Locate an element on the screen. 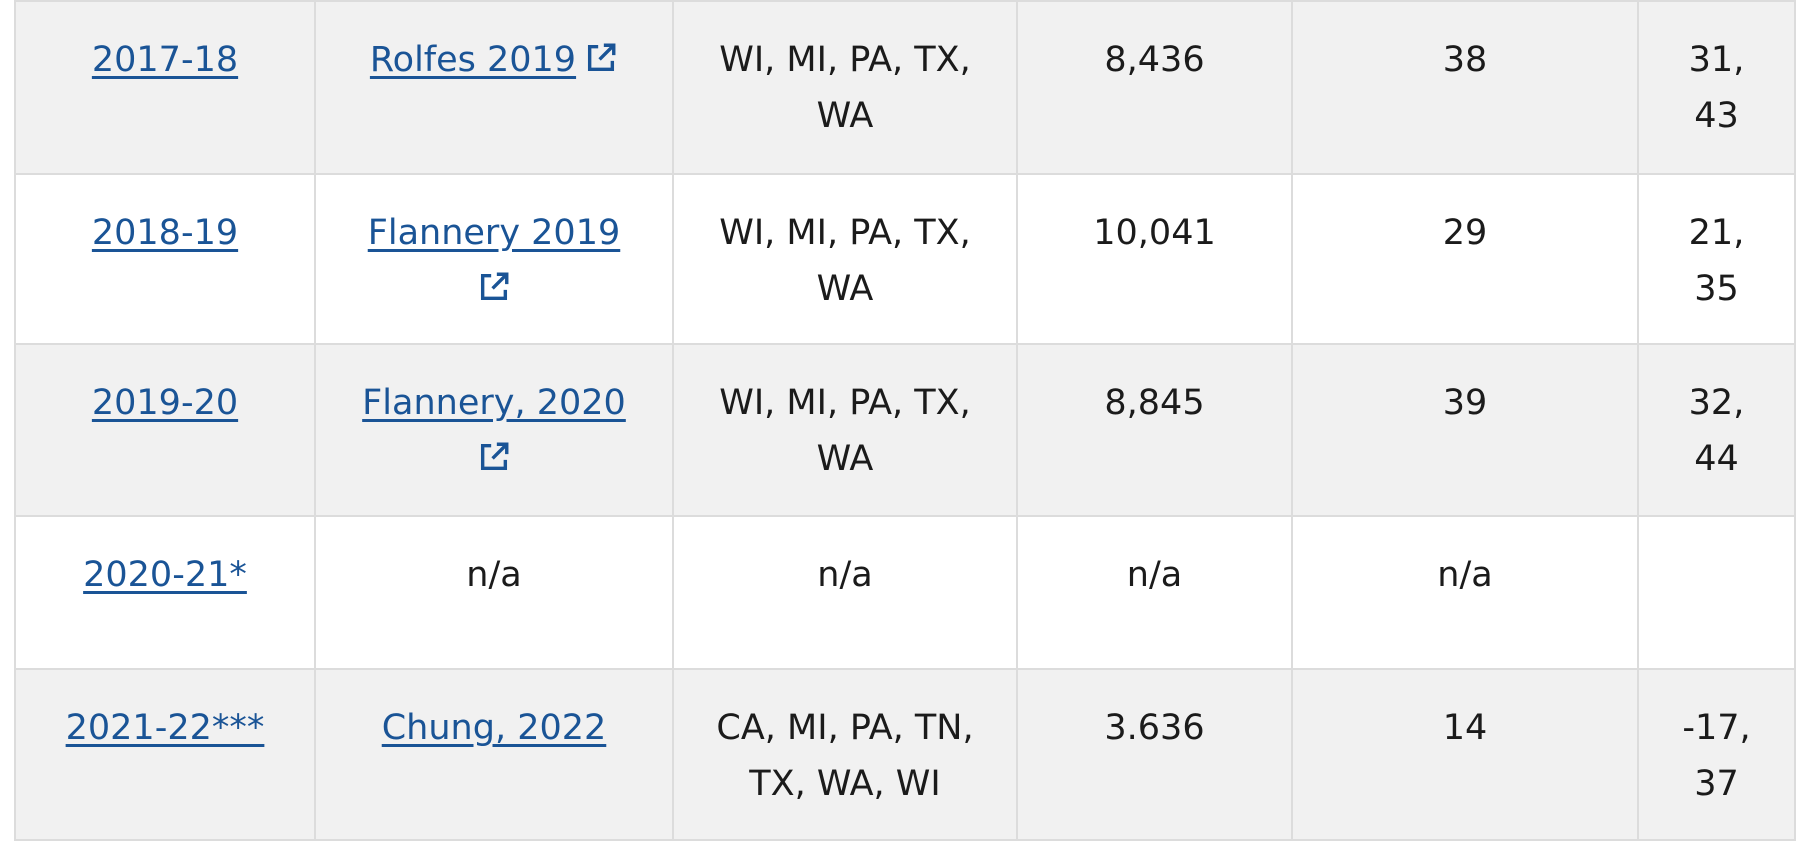 This screenshot has height=856, width=1810. cell: -17, 37 is located at coordinates (1716, 754).